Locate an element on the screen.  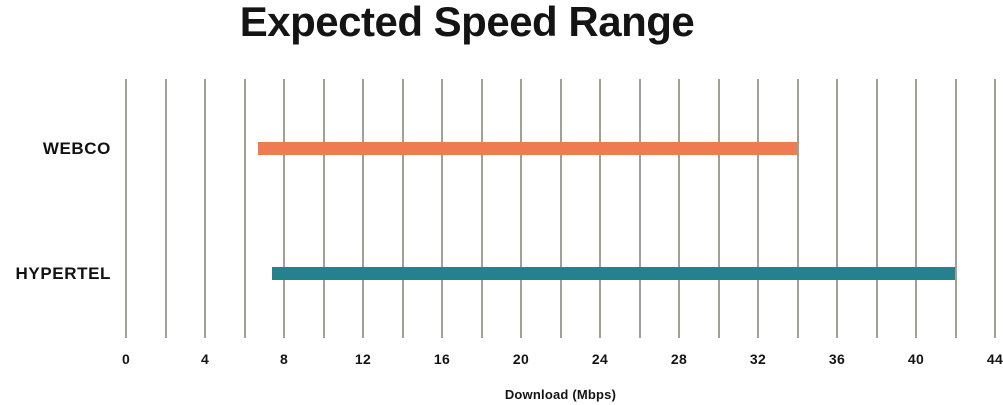
category-label-webco: WEBCO is located at coordinates (76, 148).